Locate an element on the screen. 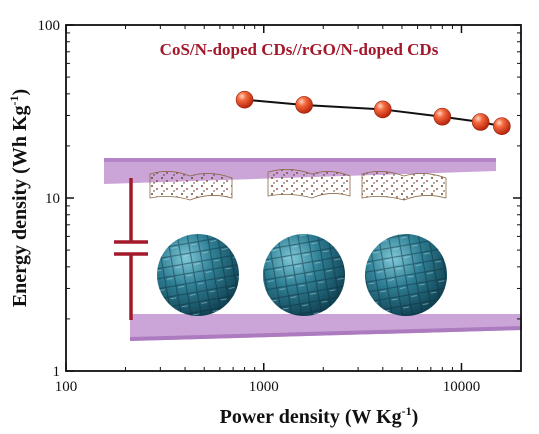 The image size is (539, 434). data-series is located at coordinates (373, 113).